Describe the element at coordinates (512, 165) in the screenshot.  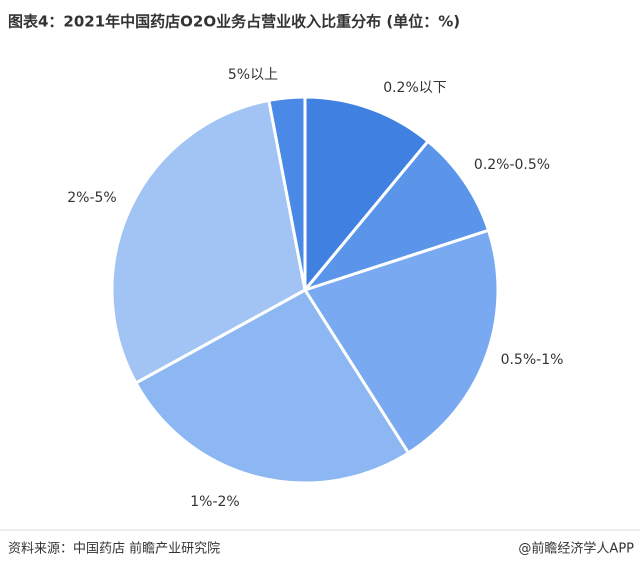
I see `slice-label: 0.2%-0.5%` at that location.